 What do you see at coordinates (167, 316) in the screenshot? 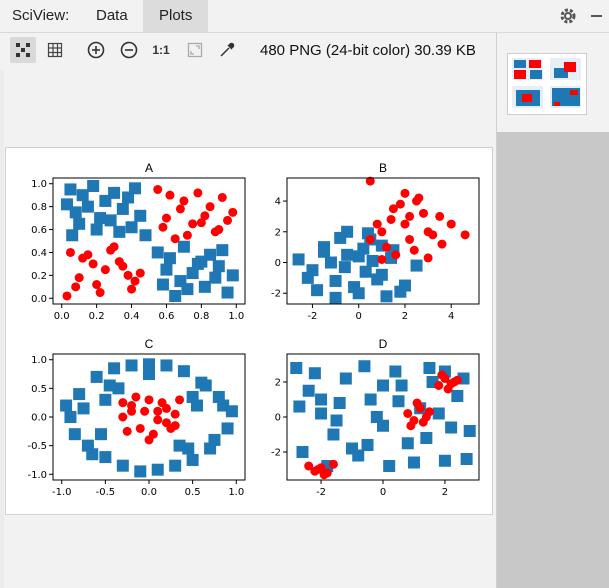
I see `x-tick-label: 0.6` at bounding box center [167, 316].